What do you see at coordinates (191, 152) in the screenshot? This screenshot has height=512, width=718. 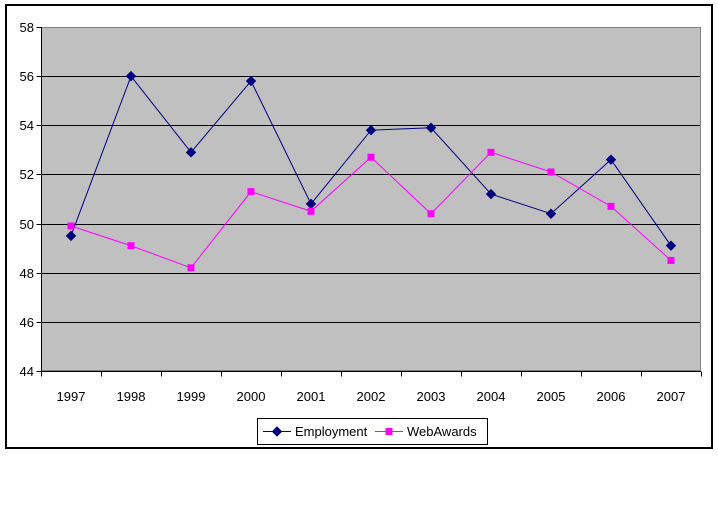 I see `data-point-employment-1999` at bounding box center [191, 152].